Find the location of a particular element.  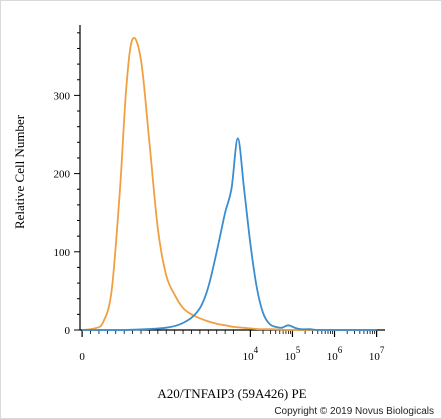

y-tick-label: 200 is located at coordinates (62, 175).